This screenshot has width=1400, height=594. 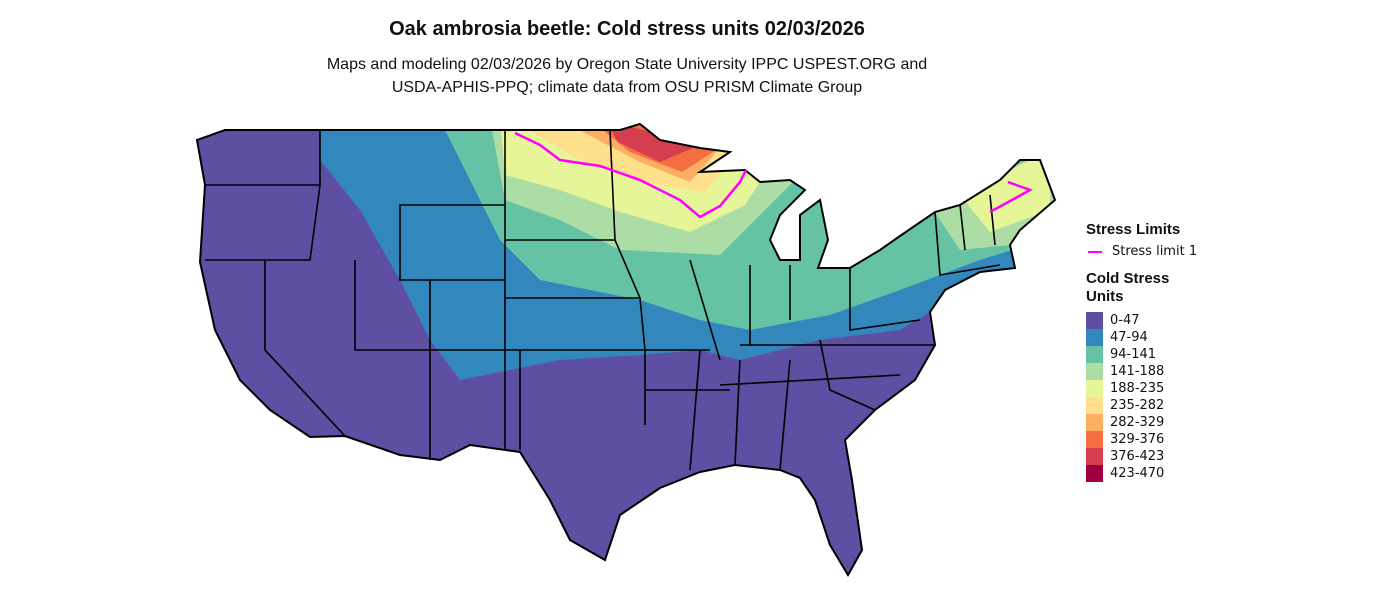 I want to click on legend-item: 376-423, so click(x=1141, y=456).